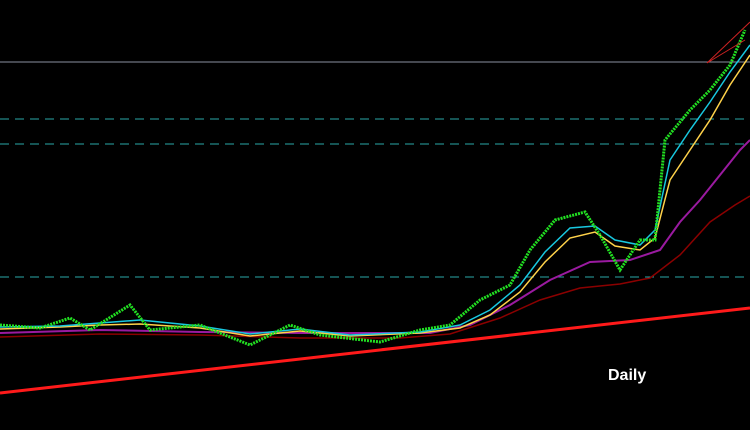 The width and height of the screenshot is (750, 430). I want to click on pattern-line, so click(728, 42).